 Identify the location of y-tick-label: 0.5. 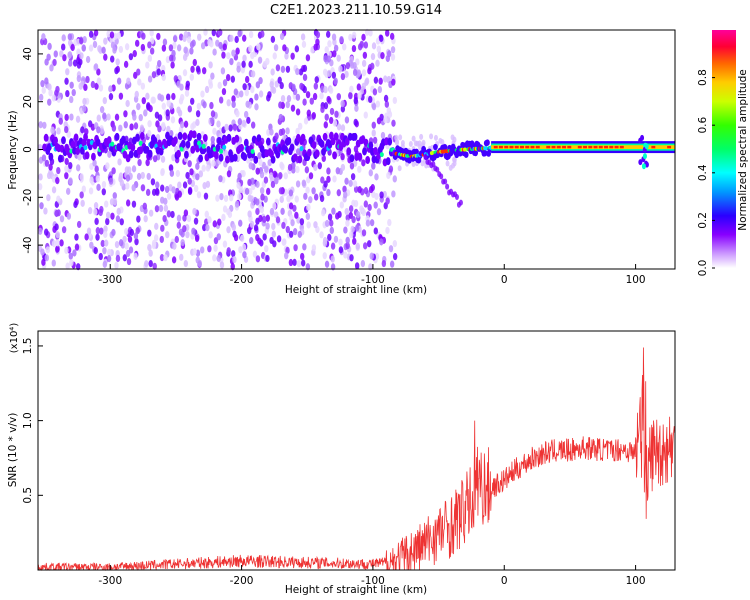
(28, 495).